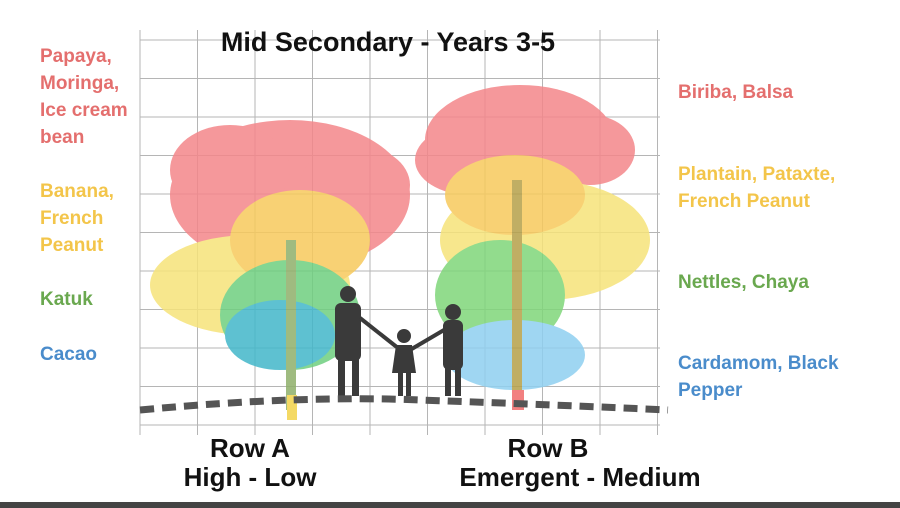 The width and height of the screenshot is (900, 508). What do you see at coordinates (84, 110) in the screenshot?
I see `left-label: Ice cream` at bounding box center [84, 110].